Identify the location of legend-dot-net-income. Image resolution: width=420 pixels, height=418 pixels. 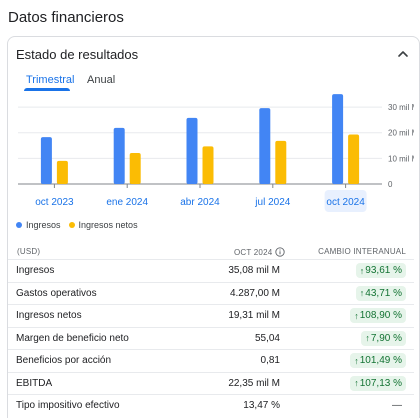
(71, 225).